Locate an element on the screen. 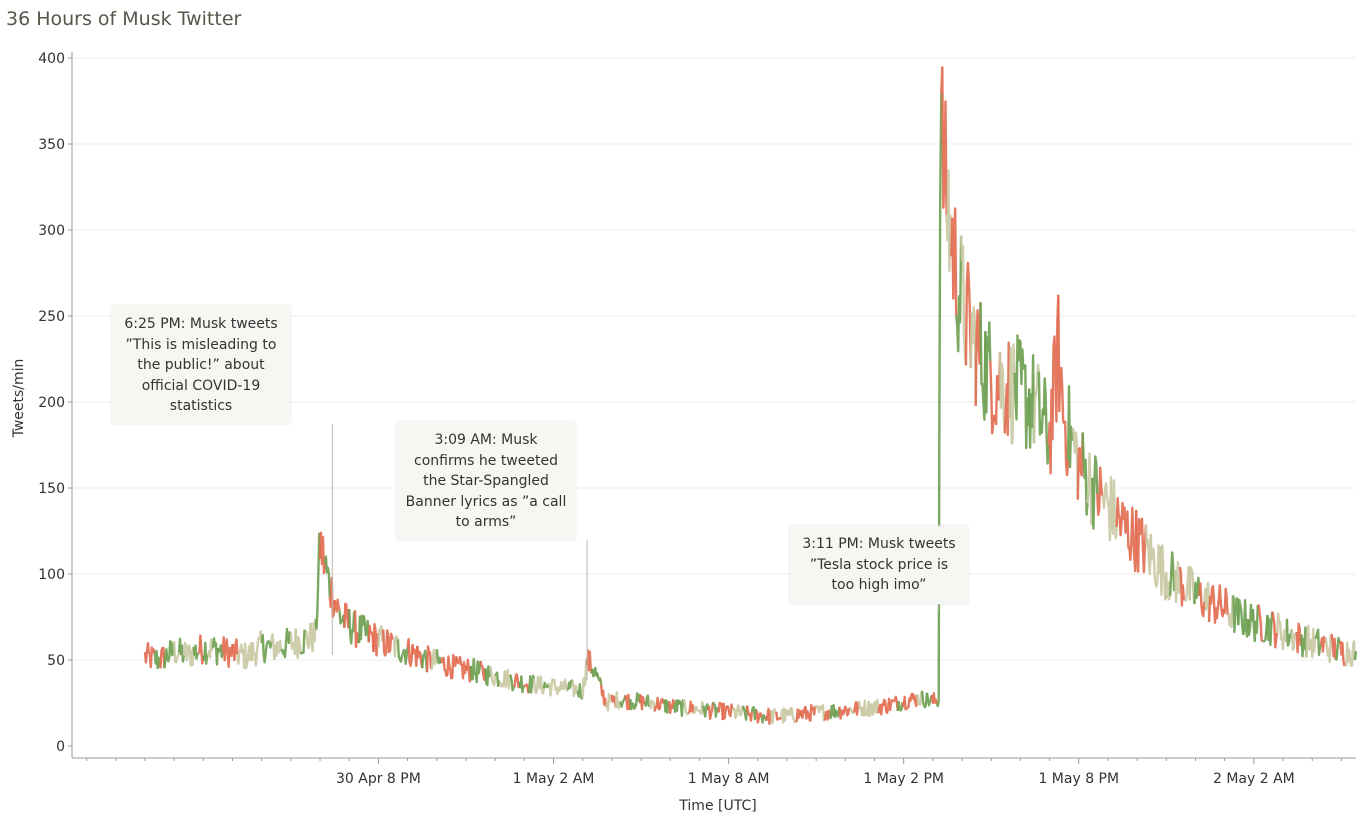 This screenshot has height=826, width=1366. annotation-text: confirms he tweeted is located at coordinates (486, 460).